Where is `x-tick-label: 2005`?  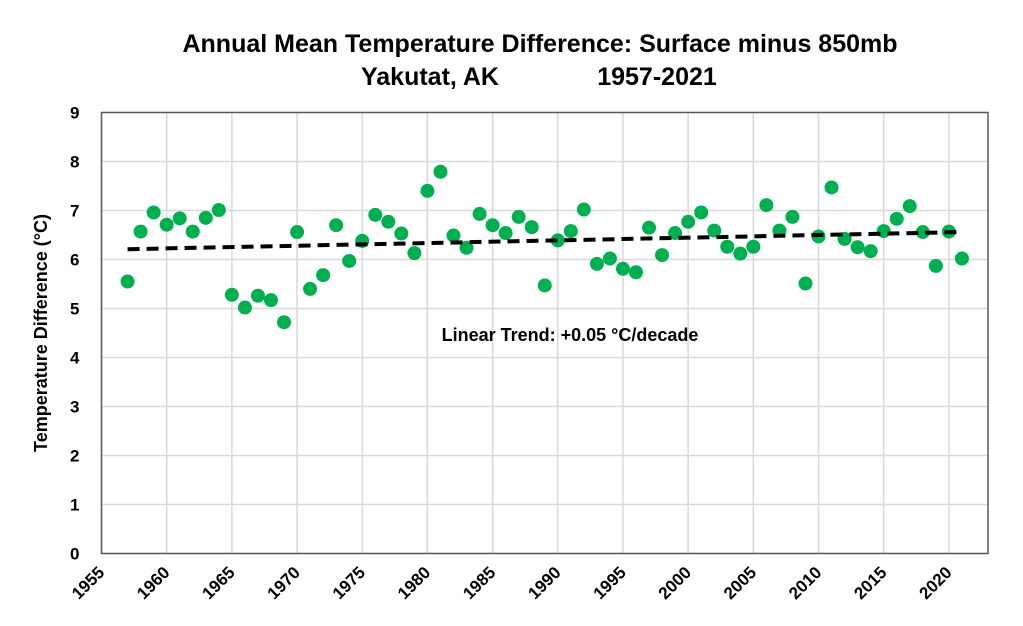 x-tick-label: 2005 is located at coordinates (740, 583).